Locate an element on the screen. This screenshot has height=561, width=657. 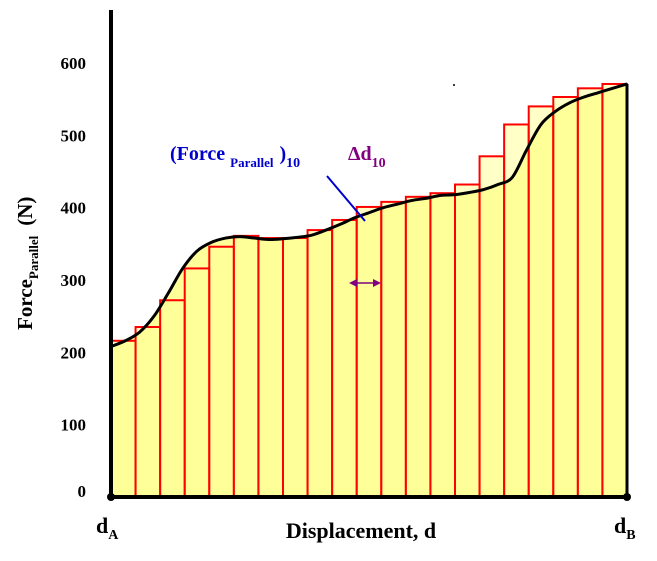
force-annotation: (Force Parallel)10 is located at coordinates (235, 157).